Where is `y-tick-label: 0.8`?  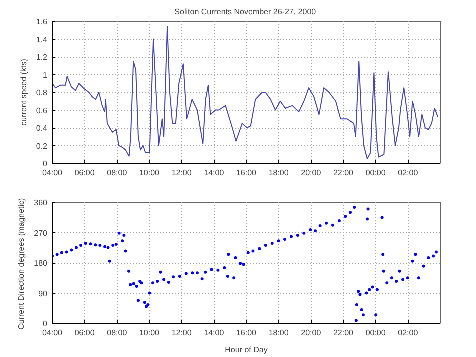 y-tick-label: 0.8 is located at coordinates (42, 93).